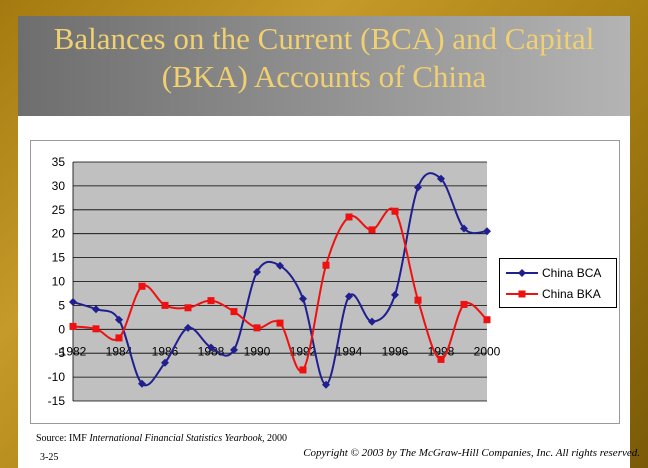 The width and height of the screenshot is (648, 468). Describe the element at coordinates (558, 283) in the screenshot. I see `chart-legend: China BCA China BKA` at that location.